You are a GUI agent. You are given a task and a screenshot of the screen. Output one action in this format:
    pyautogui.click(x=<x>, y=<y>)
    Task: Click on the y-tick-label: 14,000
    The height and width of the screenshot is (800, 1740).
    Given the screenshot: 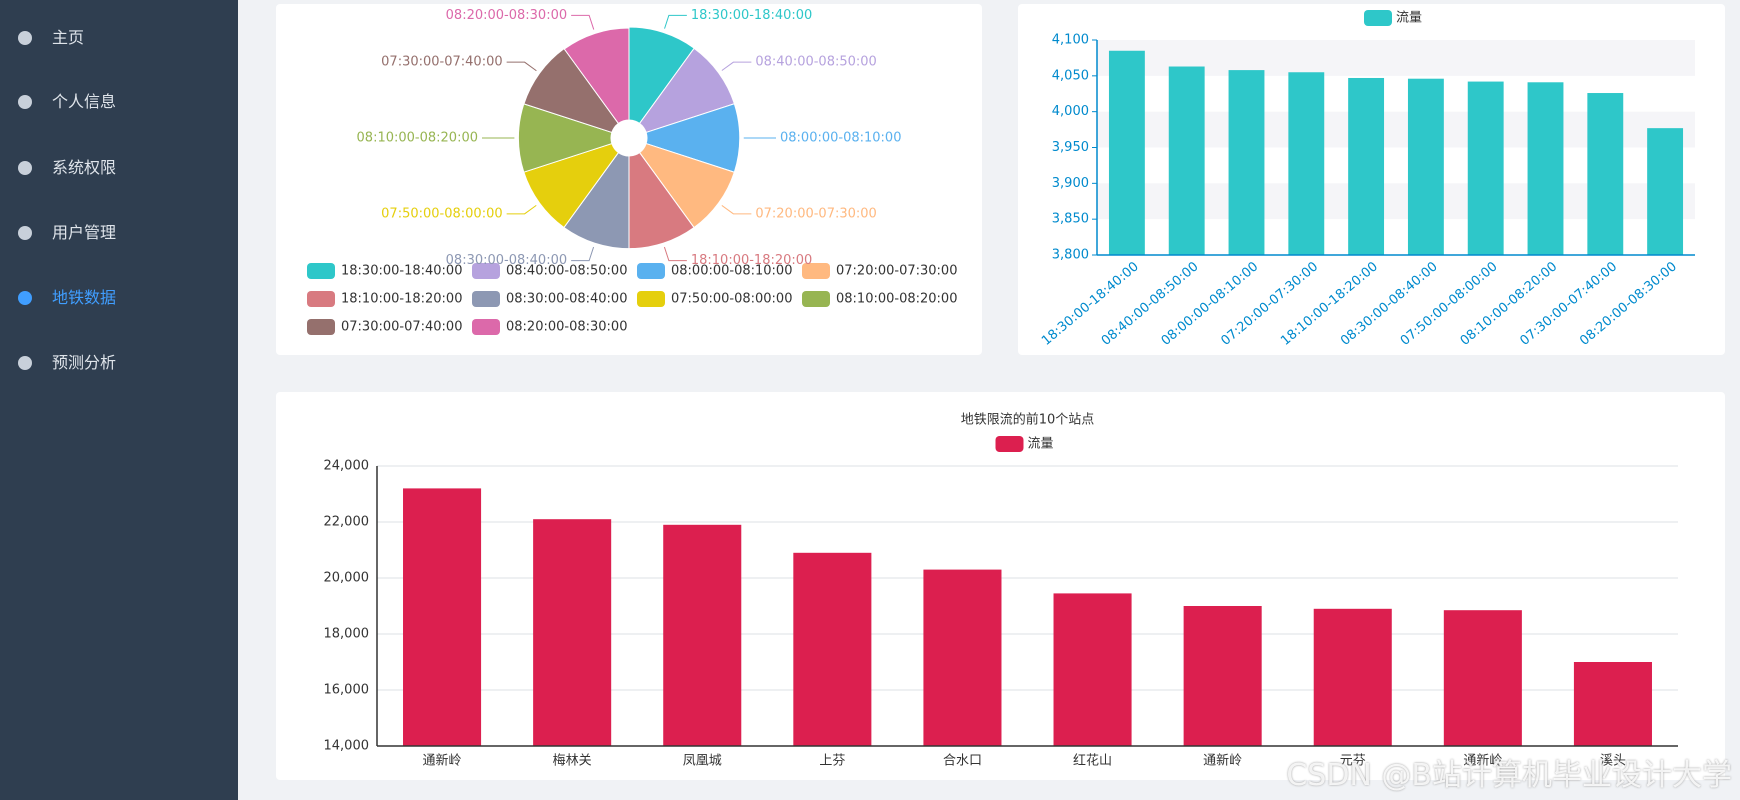 What is the action you would take?
    pyautogui.click(x=347, y=746)
    